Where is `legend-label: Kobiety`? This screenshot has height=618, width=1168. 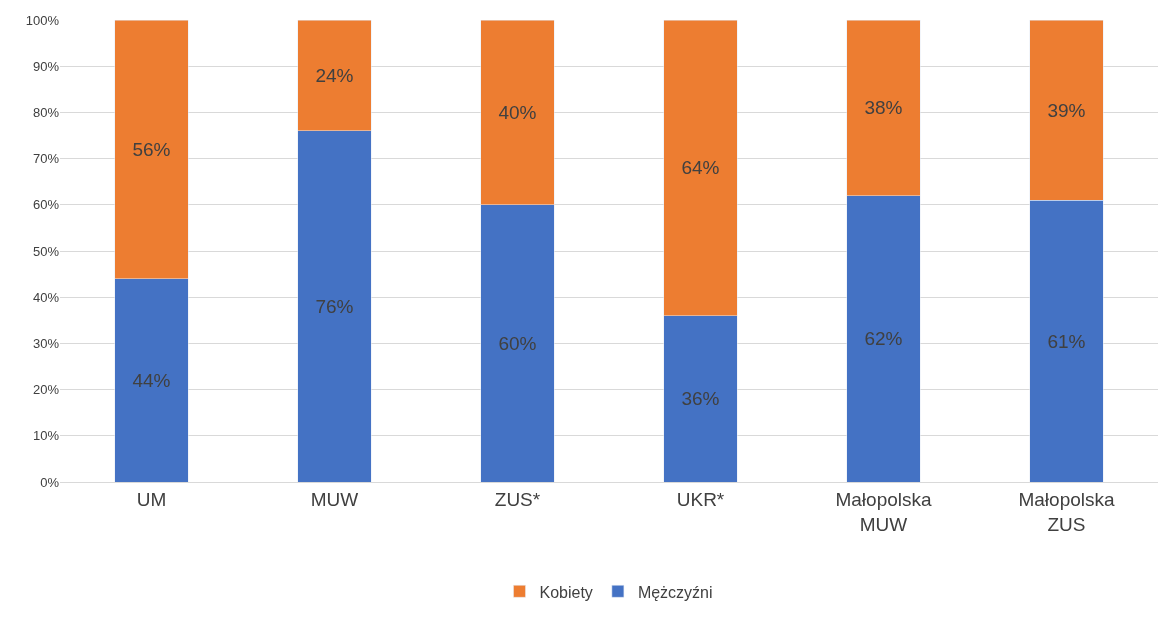 legend-label: Kobiety is located at coordinates (566, 592).